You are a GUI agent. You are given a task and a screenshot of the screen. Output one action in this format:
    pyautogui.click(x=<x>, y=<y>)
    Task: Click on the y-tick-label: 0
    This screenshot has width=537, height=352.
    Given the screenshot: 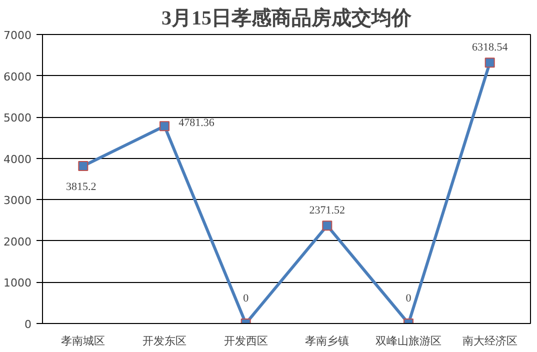 What is the action you would take?
    pyautogui.click(x=28, y=324)
    